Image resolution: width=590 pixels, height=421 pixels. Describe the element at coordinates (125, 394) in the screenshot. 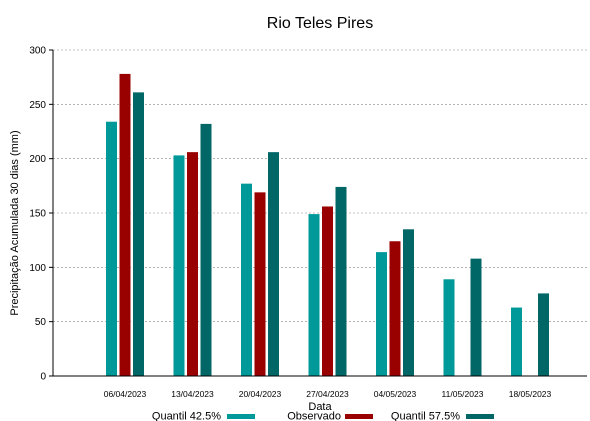

I see `x-tick-label: 06/04/2023` at that location.